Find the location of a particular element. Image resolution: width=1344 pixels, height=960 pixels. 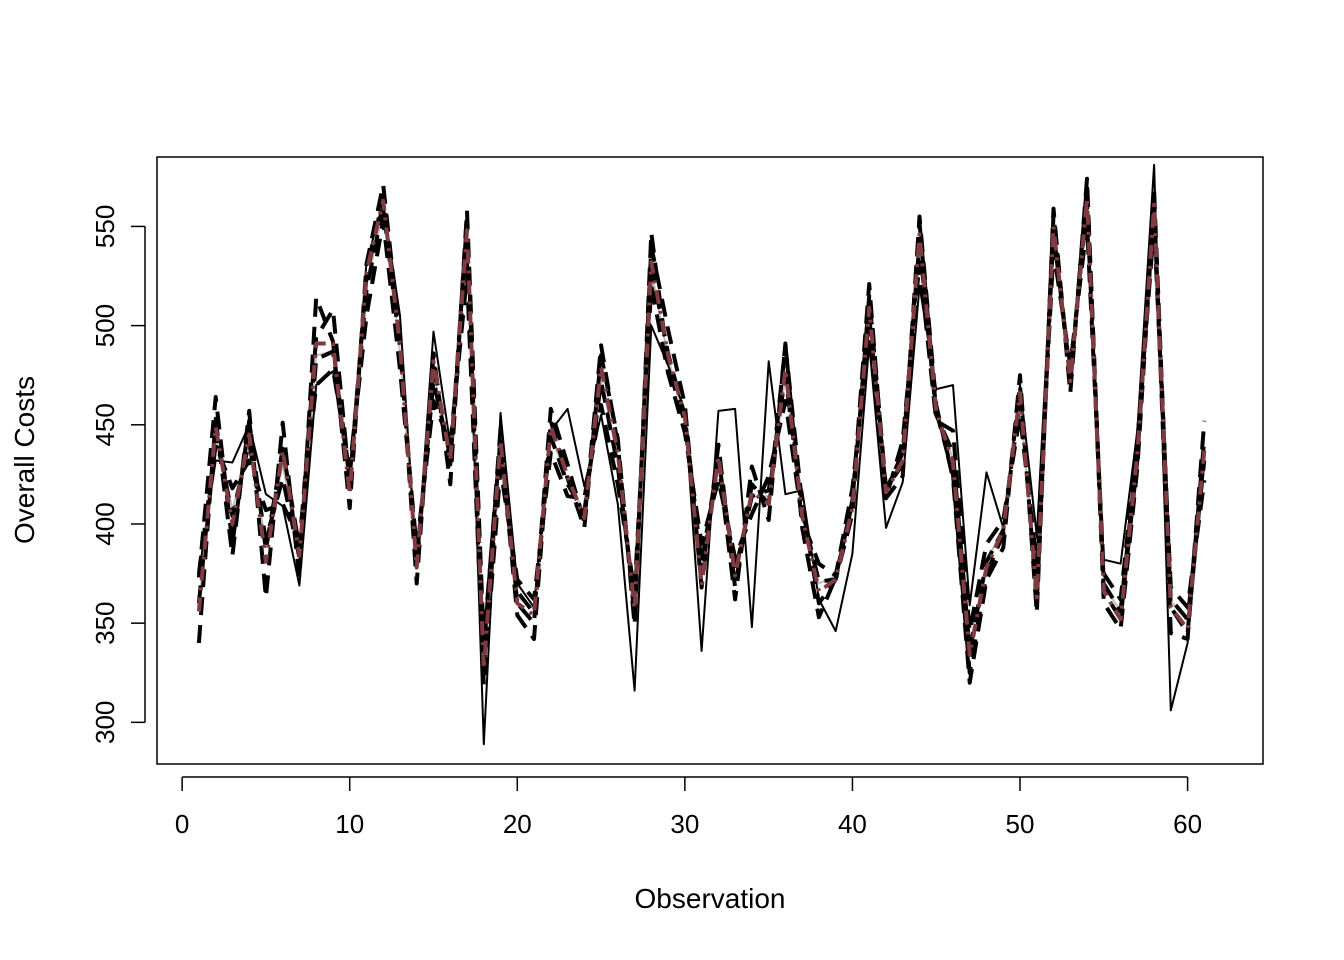

y-tick-label: 550 is located at coordinates (105, 226).